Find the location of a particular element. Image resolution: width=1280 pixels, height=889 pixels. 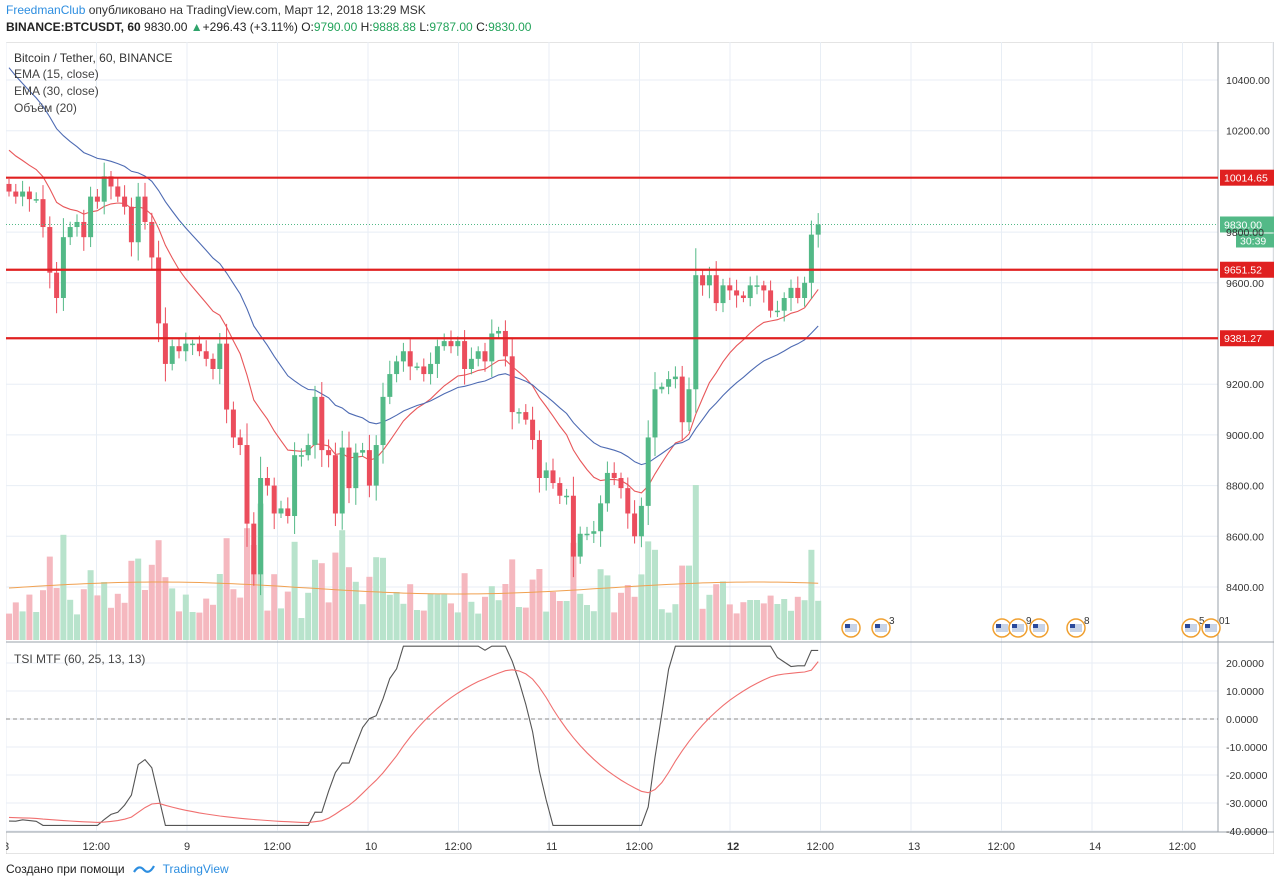

legend-ema30: EMA (30, close) is located at coordinates (56, 91).